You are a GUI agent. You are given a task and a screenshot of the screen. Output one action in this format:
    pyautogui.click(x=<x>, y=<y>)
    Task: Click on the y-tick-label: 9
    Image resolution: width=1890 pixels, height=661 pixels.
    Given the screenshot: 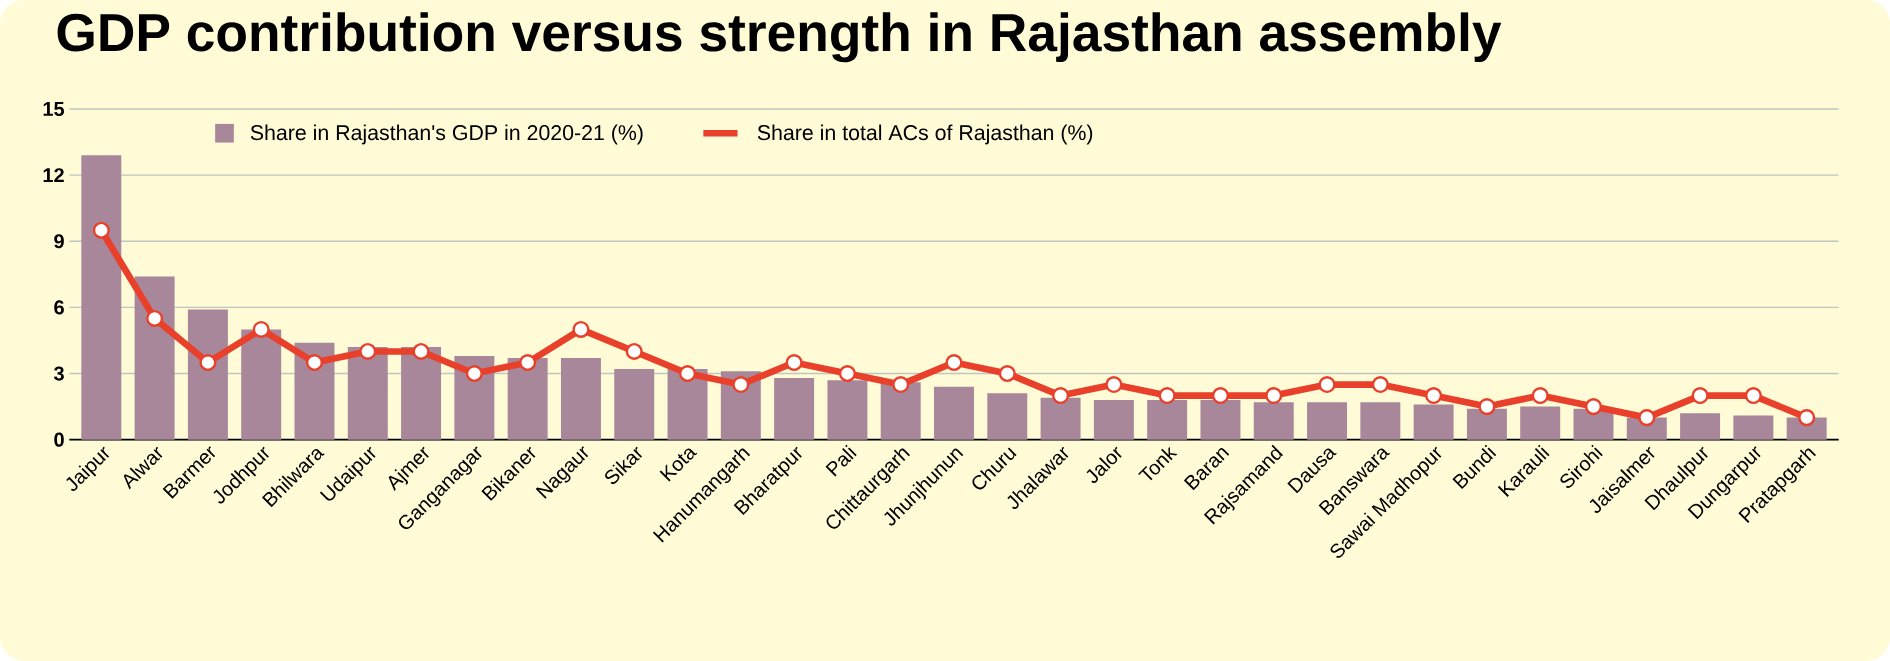 What is the action you would take?
    pyautogui.click(x=59, y=241)
    